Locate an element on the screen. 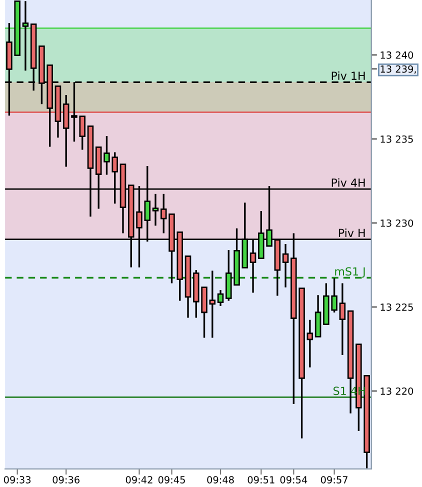 The image size is (422, 487). y-tick-label: 13 230 is located at coordinates (397, 223).